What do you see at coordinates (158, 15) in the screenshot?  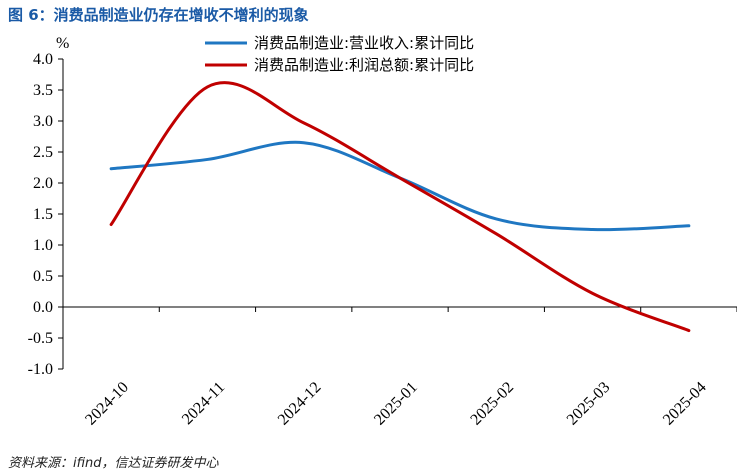 I see `figure-title: 图 6：消费品制造业仍存在增收不增利的现象` at bounding box center [158, 15].